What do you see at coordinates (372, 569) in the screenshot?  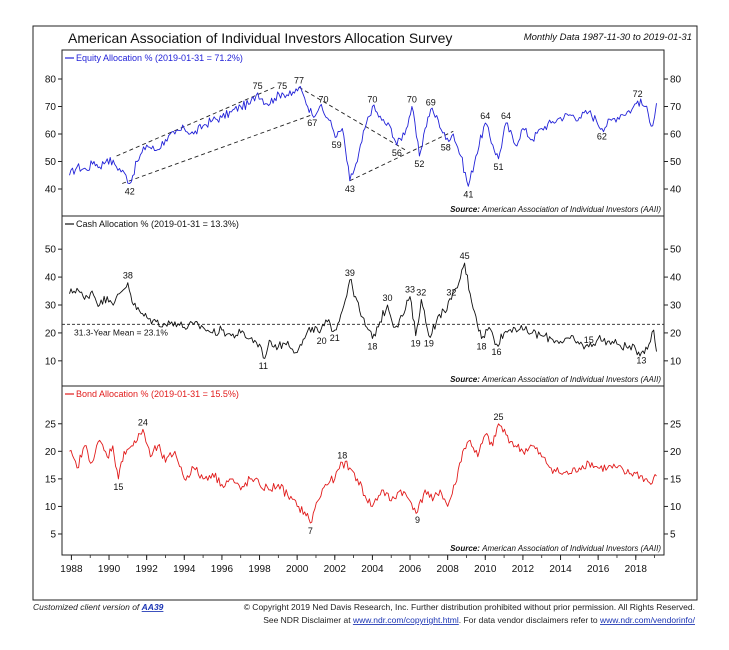 I see `x-tick-label: 2004` at bounding box center [372, 569].